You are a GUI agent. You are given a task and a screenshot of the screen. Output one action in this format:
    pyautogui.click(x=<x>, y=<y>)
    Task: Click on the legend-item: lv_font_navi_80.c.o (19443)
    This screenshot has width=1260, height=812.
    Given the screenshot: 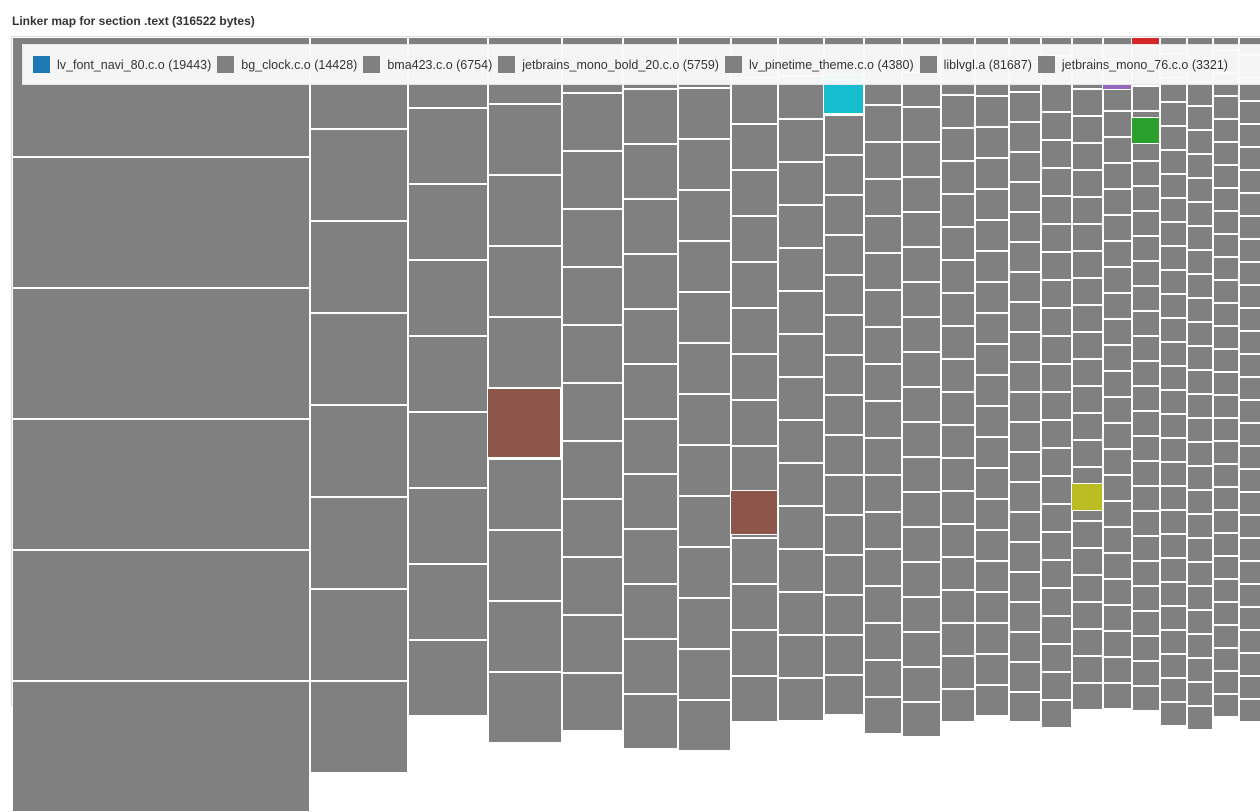 What is the action you would take?
    pyautogui.click(x=122, y=64)
    